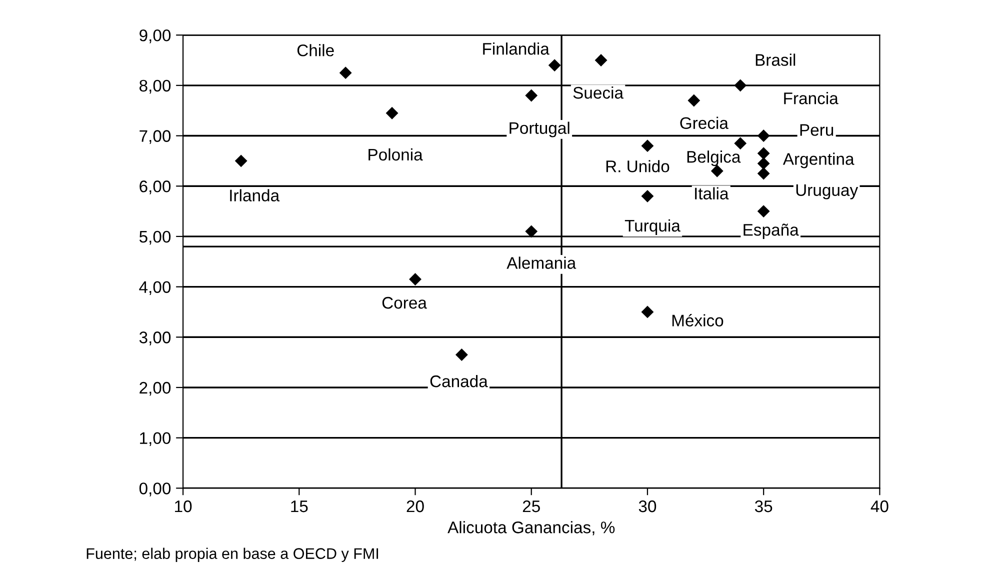  Describe the element at coordinates (155, 389) in the screenshot. I see `y-tick-label: 2,00` at that location.